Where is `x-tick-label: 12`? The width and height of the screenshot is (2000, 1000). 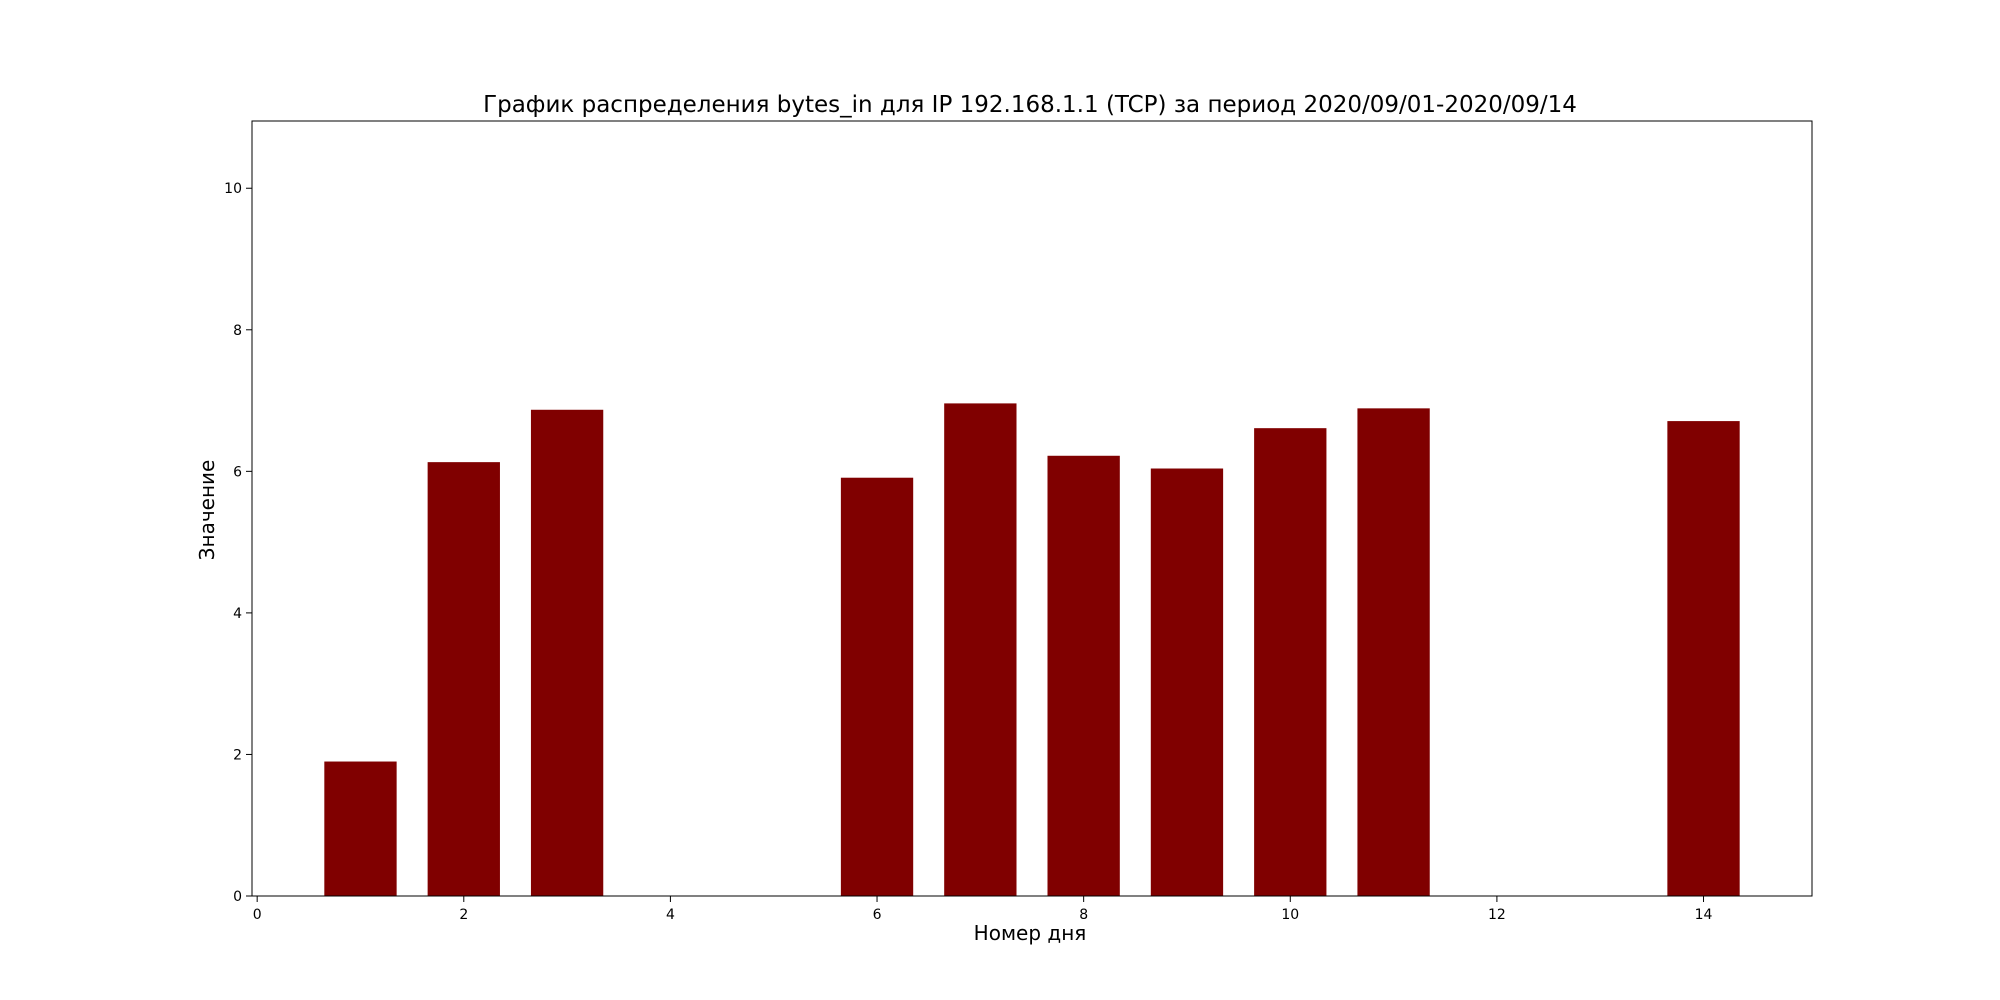 x-tick-label: 12 is located at coordinates (1497, 915).